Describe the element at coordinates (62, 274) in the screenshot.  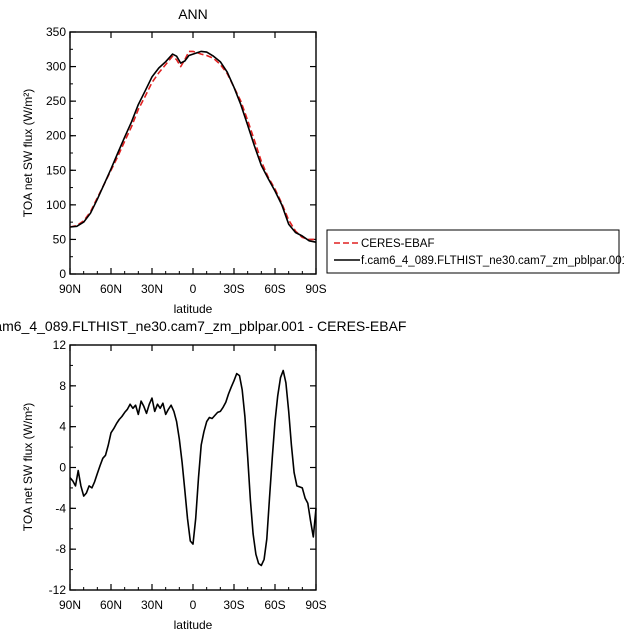
I see `panel-1-y-tick-label: 0` at that location.